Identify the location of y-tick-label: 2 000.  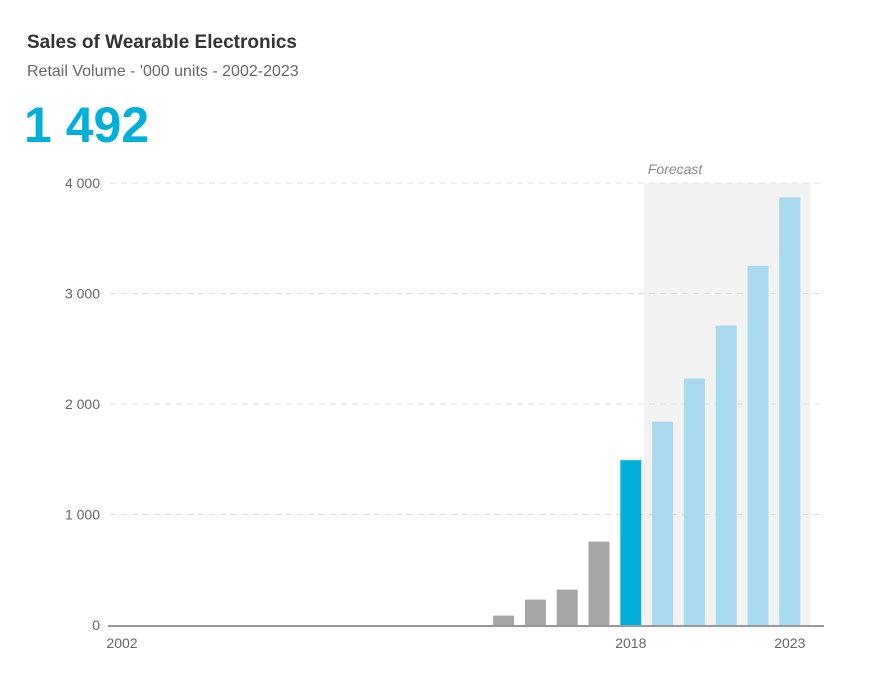
(82, 404).